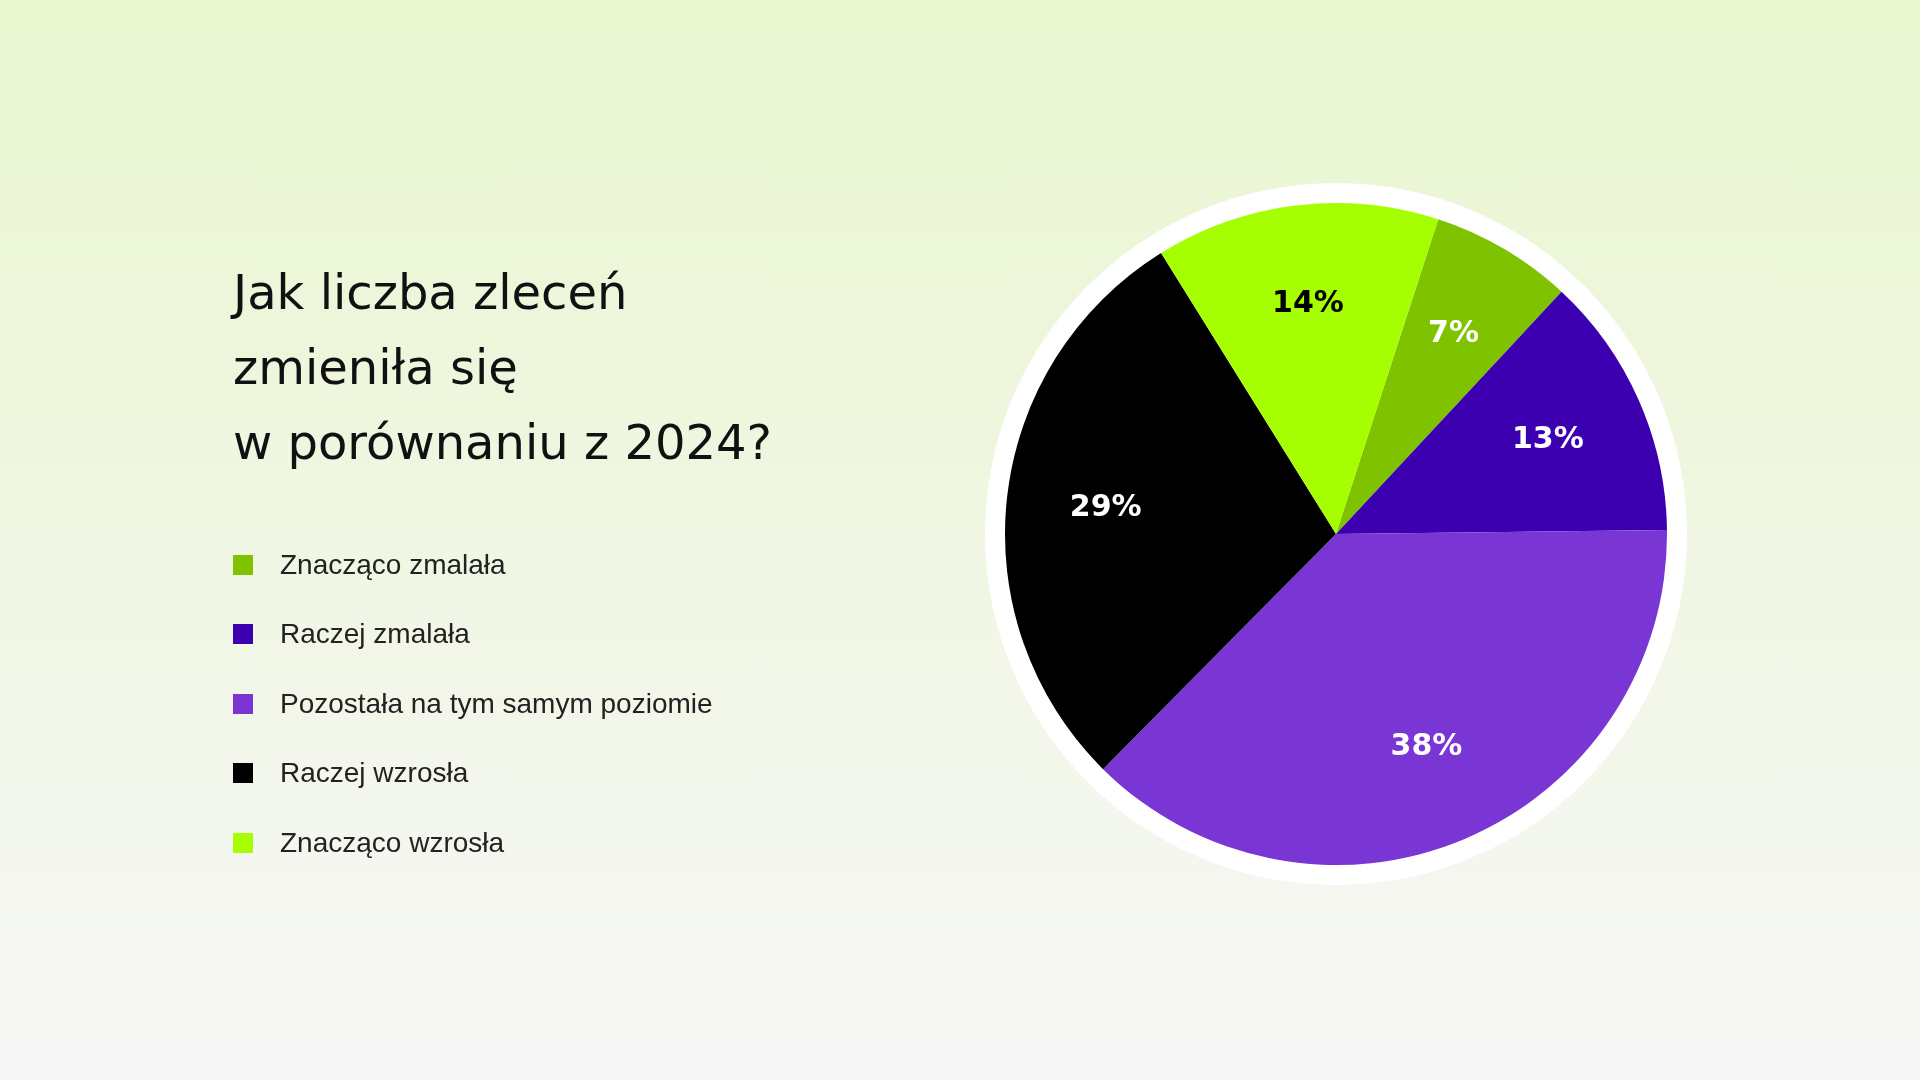 Image resolution: width=1920 pixels, height=1080 pixels. What do you see at coordinates (1453, 332) in the screenshot?
I see `data-label: 7%` at bounding box center [1453, 332].